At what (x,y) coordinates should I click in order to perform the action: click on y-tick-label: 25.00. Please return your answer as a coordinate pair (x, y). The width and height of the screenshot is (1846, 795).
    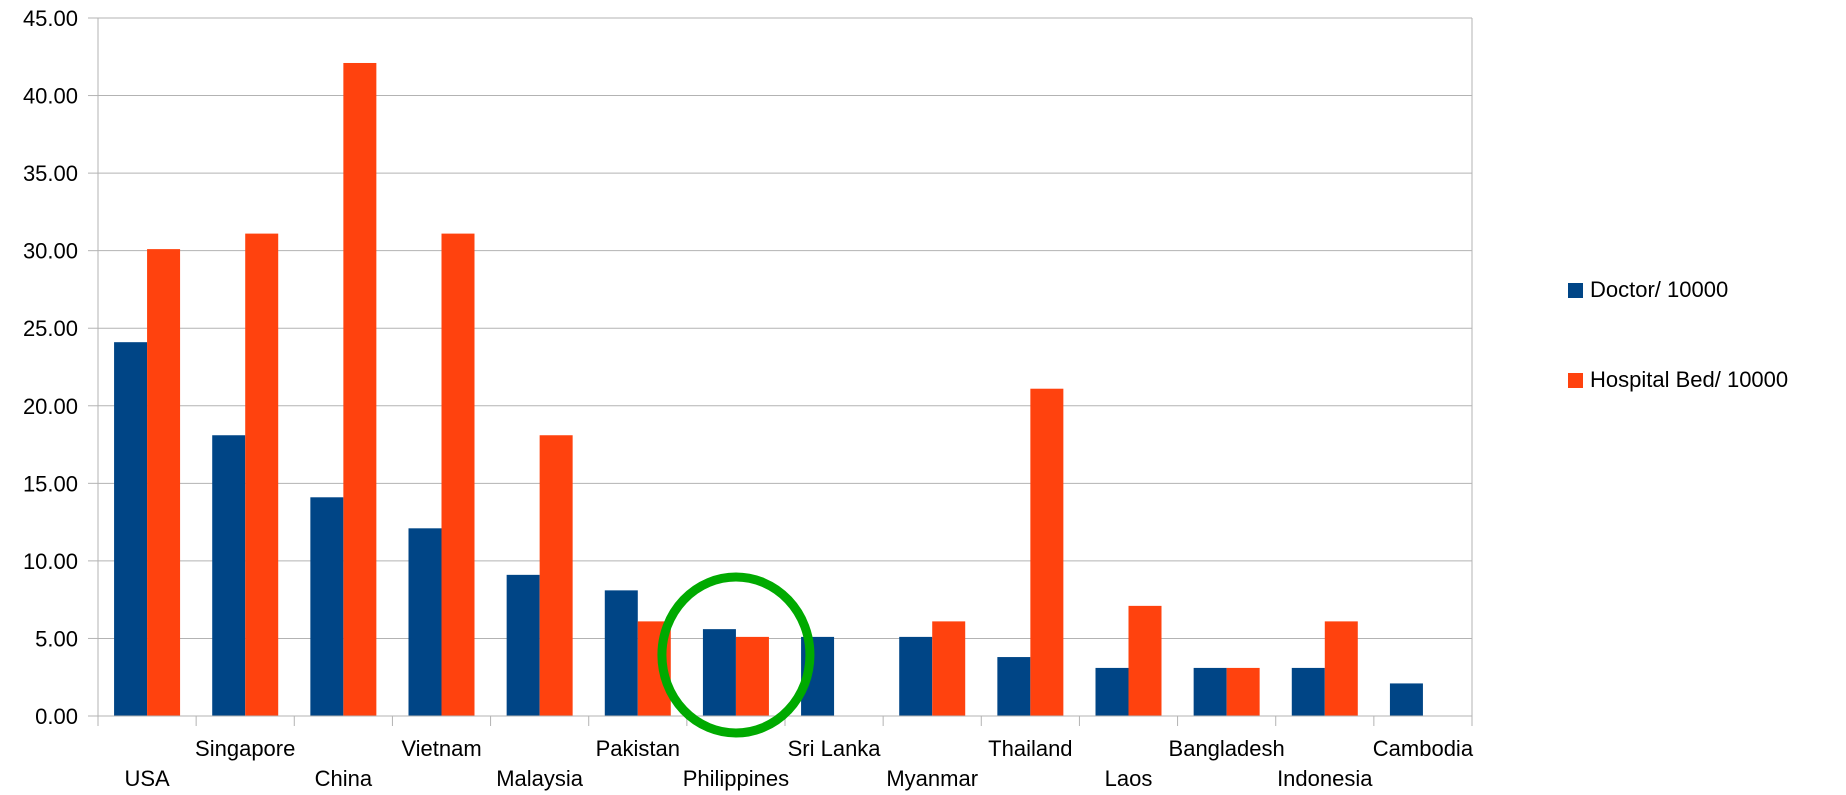
    Looking at the image, I should click on (50, 328).